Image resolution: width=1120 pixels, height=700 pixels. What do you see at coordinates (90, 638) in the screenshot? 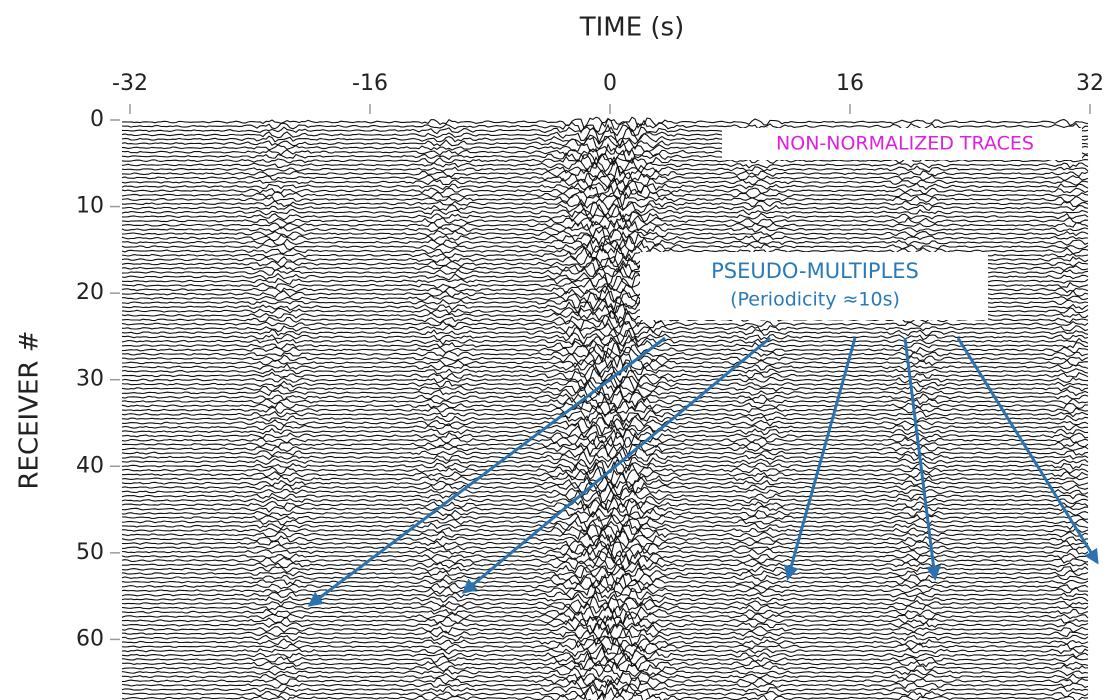
I see `y-tick-label: 60` at bounding box center [90, 638].